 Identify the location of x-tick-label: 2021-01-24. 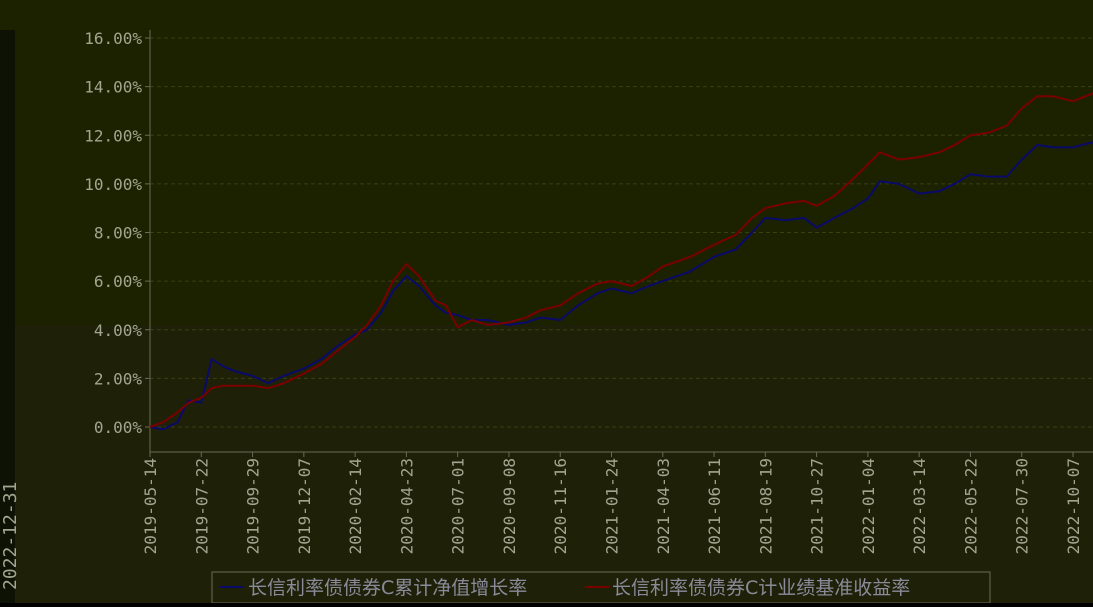
(612, 506).